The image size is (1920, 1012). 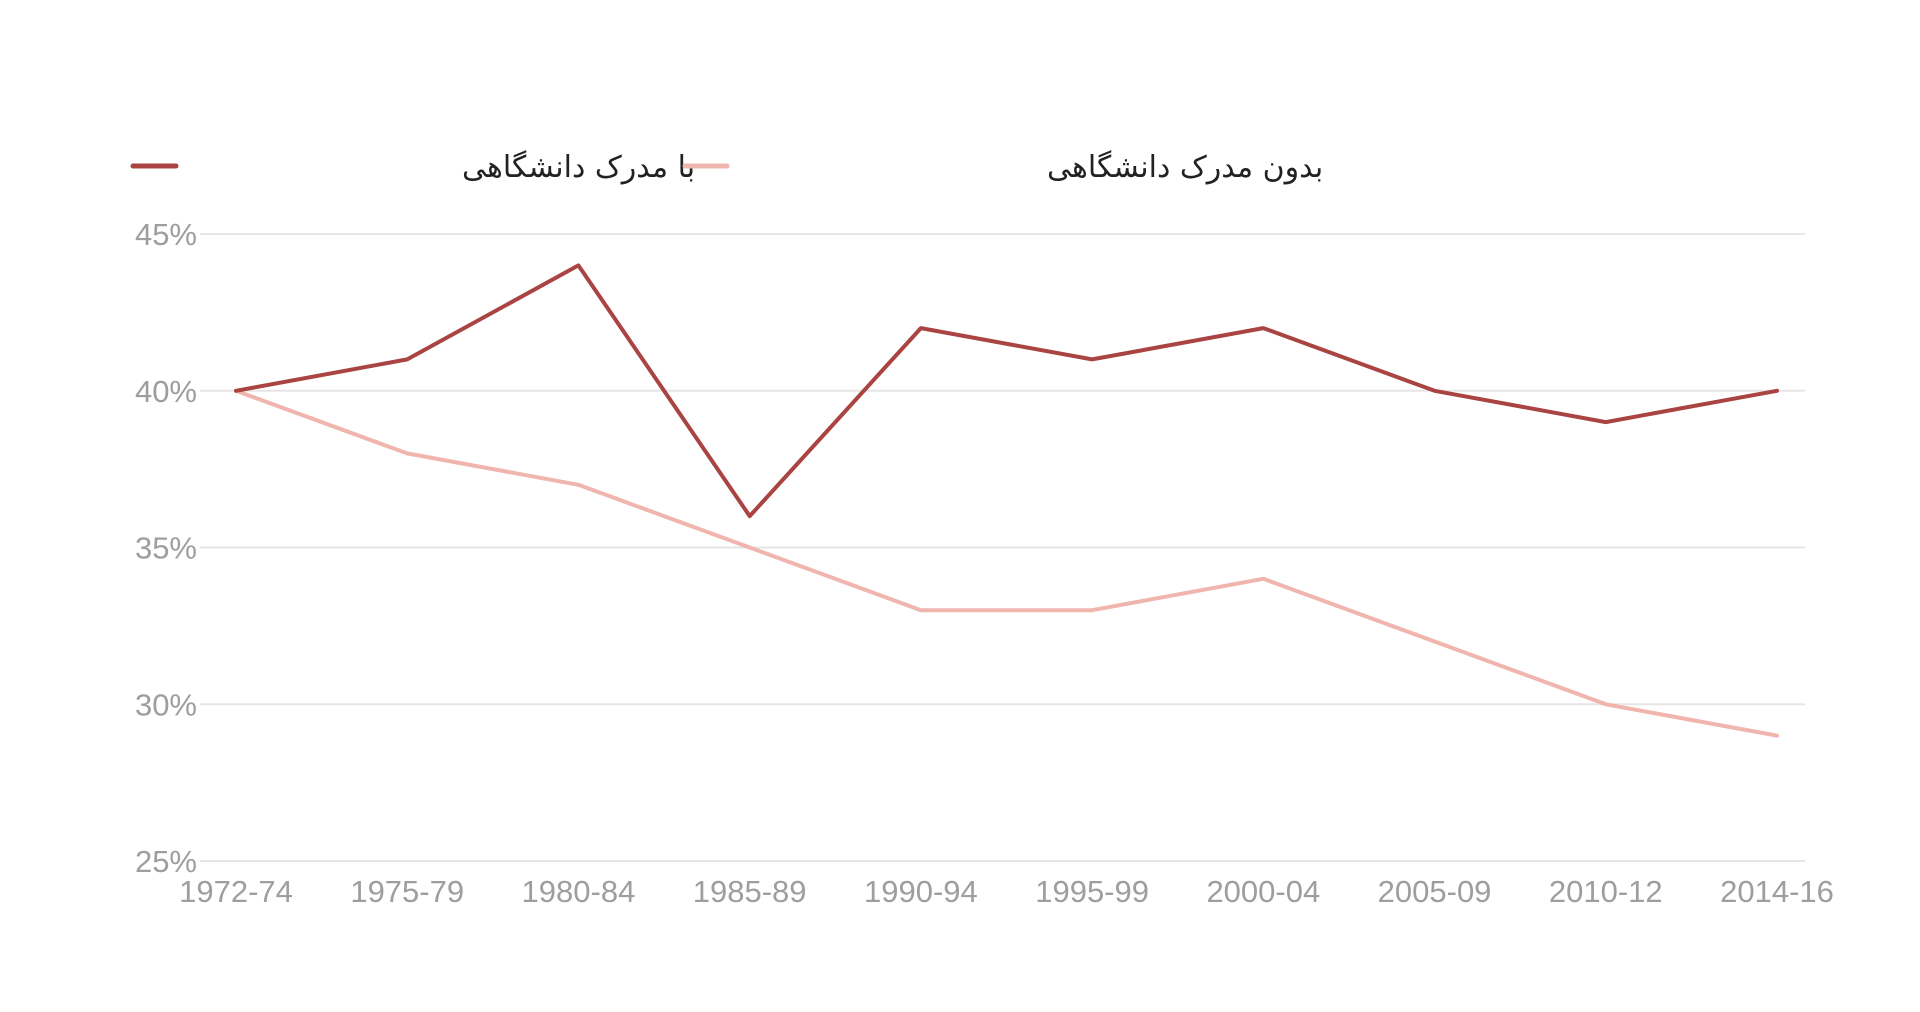 I want to click on y-tick-label: 25%, so click(x=166, y=861).